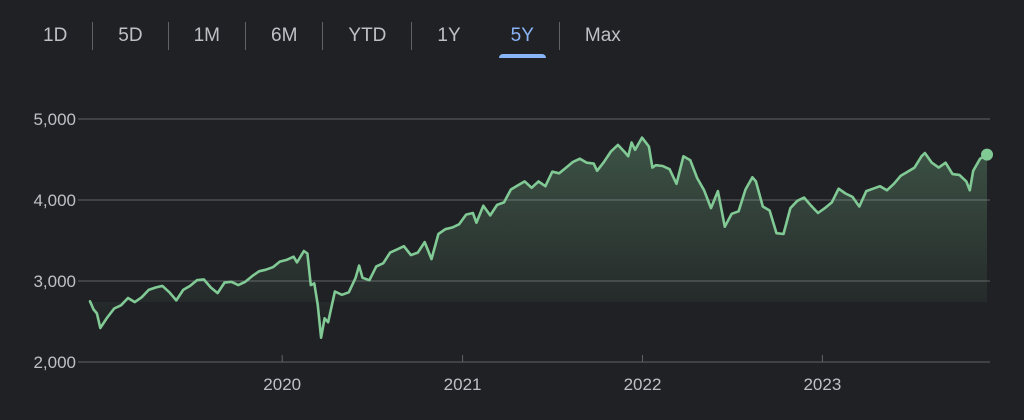 Image resolution: width=1024 pixels, height=420 pixels. What do you see at coordinates (643, 384) in the screenshot?
I see `x-tick-label: 2022` at bounding box center [643, 384].